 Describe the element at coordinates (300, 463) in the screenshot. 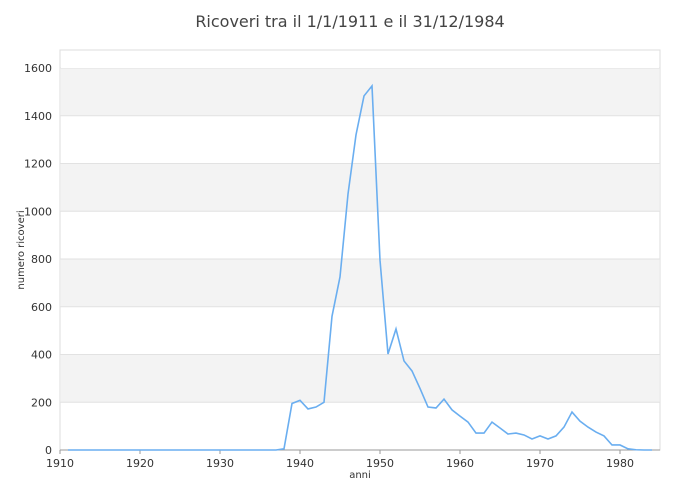

I see `x-tick-label: 1940` at that location.